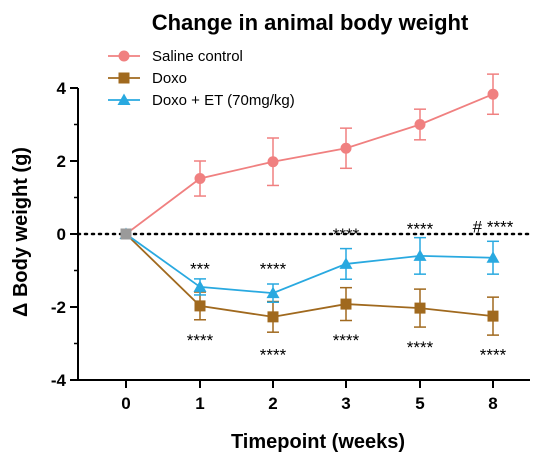 Image resolution: width=550 pixels, height=460 pixels. Describe the element at coordinates (147, 78) in the screenshot. I see `legend-item: Doxo` at that location.